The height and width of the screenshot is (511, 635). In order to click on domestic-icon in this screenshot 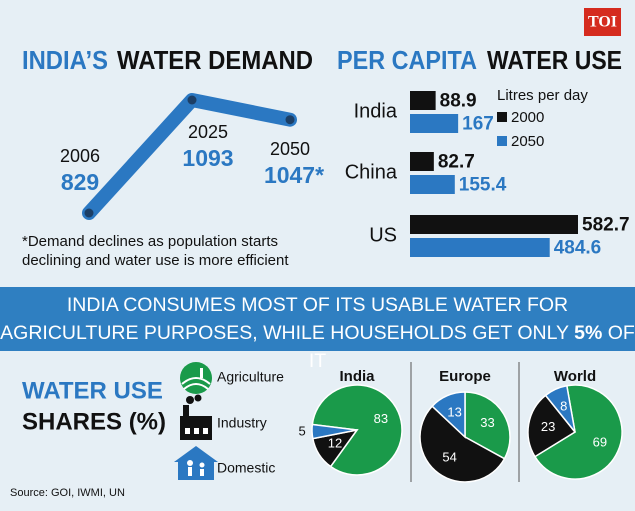, I will do `click(196, 463)`.